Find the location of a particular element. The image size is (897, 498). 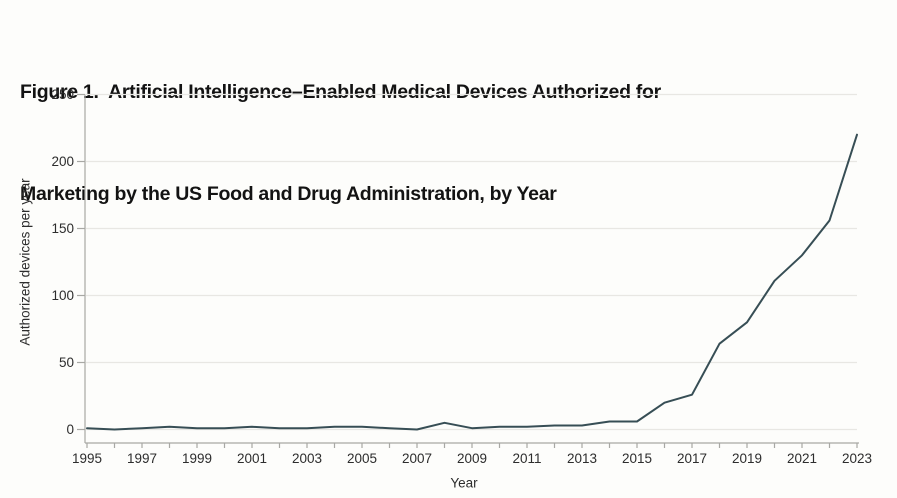

x-tick-label-2021: 2021 is located at coordinates (802, 458).